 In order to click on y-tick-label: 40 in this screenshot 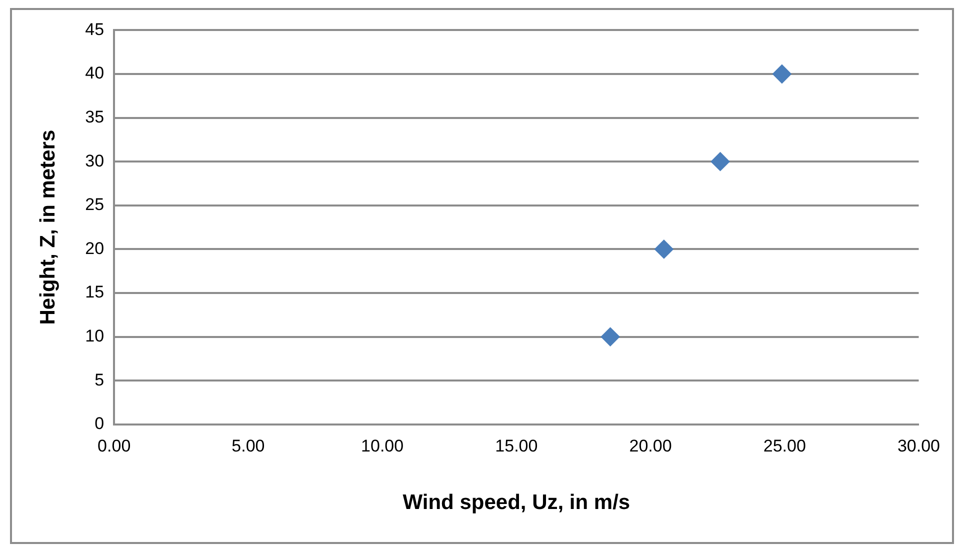, I will do `click(94, 73)`.